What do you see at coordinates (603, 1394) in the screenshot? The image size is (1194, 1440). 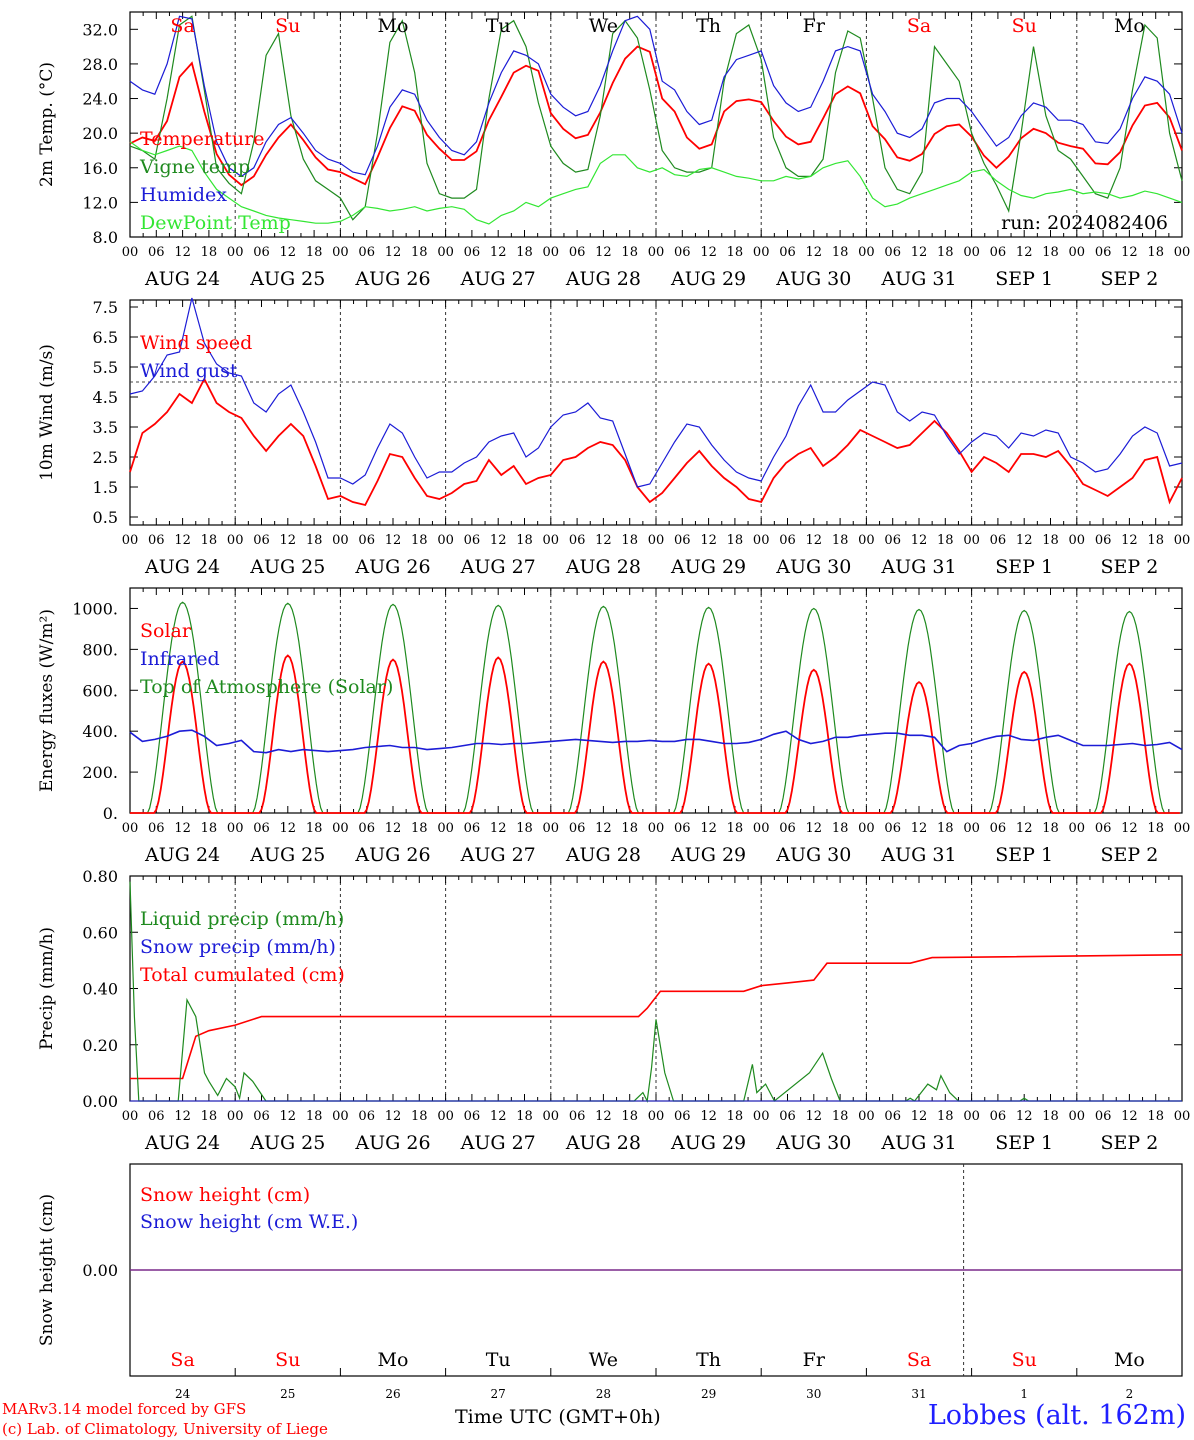 I see `day-number-label: 28` at bounding box center [603, 1394].